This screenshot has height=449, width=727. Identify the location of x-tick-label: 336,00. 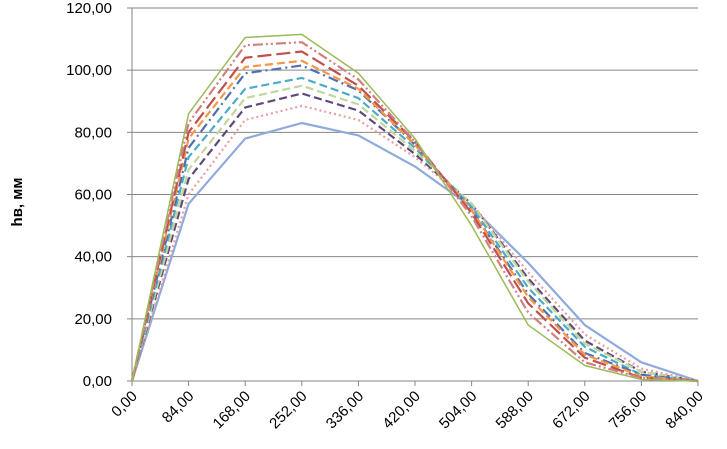
(345, 410).